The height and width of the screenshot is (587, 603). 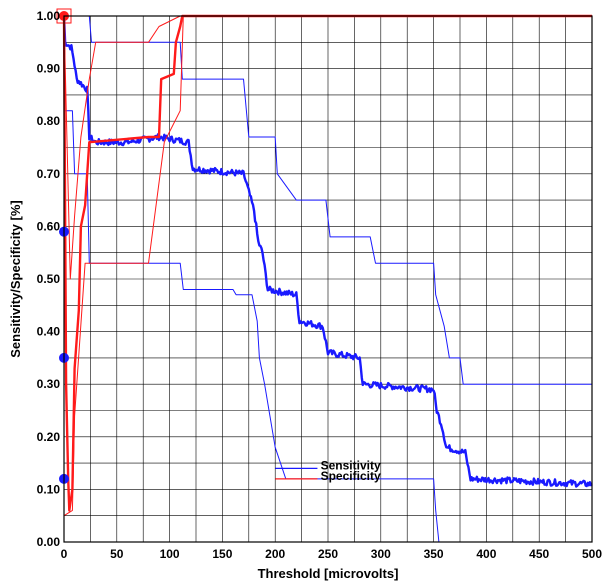 What do you see at coordinates (49, 332) in the screenshot?
I see `y-tick-label: 0.40` at bounding box center [49, 332].